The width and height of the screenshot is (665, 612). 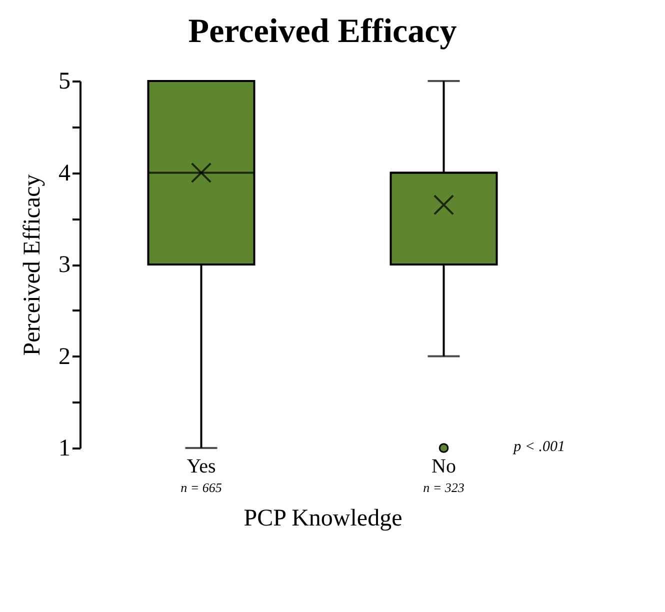 What do you see at coordinates (323, 519) in the screenshot?
I see `x-axis-title: PCP Knowledge` at bounding box center [323, 519].